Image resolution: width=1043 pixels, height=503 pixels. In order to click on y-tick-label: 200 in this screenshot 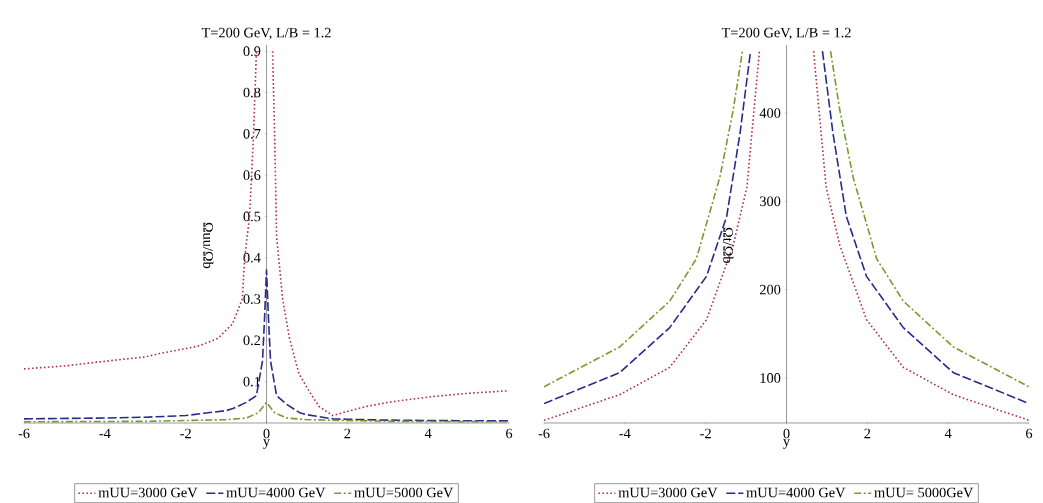, I will do `click(770, 289)`.